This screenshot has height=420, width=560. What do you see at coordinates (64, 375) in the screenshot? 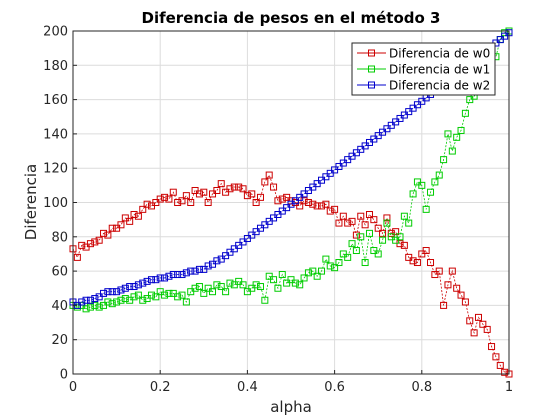
I see `y-tick-label: 0` at bounding box center [64, 375].